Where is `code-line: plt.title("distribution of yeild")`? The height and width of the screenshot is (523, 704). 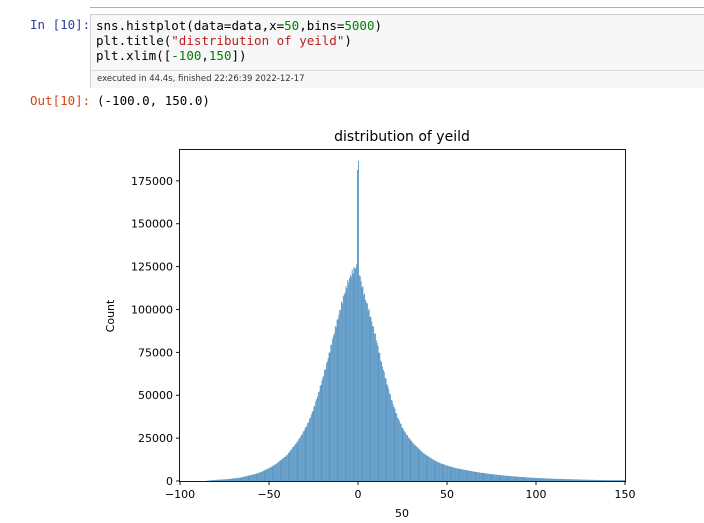 code-line: plt.title("distribution of yeild") is located at coordinates (239, 40).